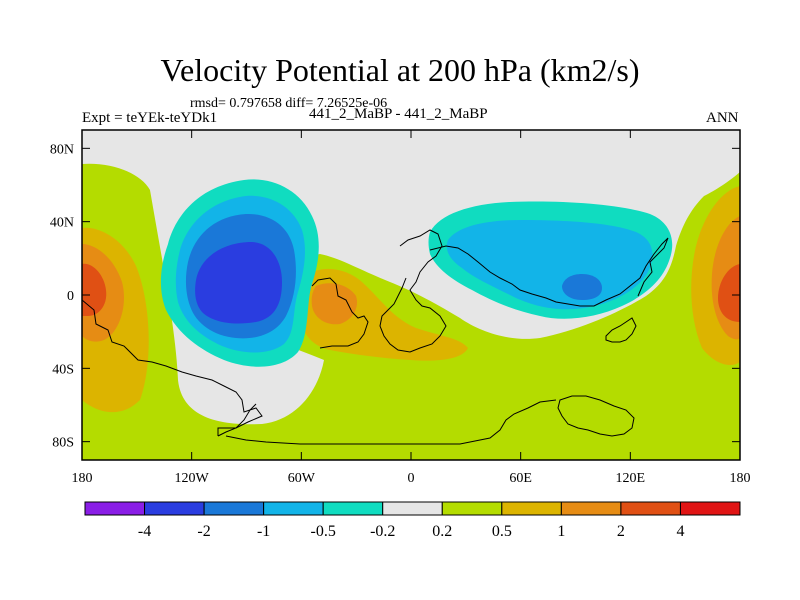 This screenshot has width=800, height=600. Describe the element at coordinates (150, 118) in the screenshot. I see `experiment-label: Expt = teYEk-teYDk1` at that location.